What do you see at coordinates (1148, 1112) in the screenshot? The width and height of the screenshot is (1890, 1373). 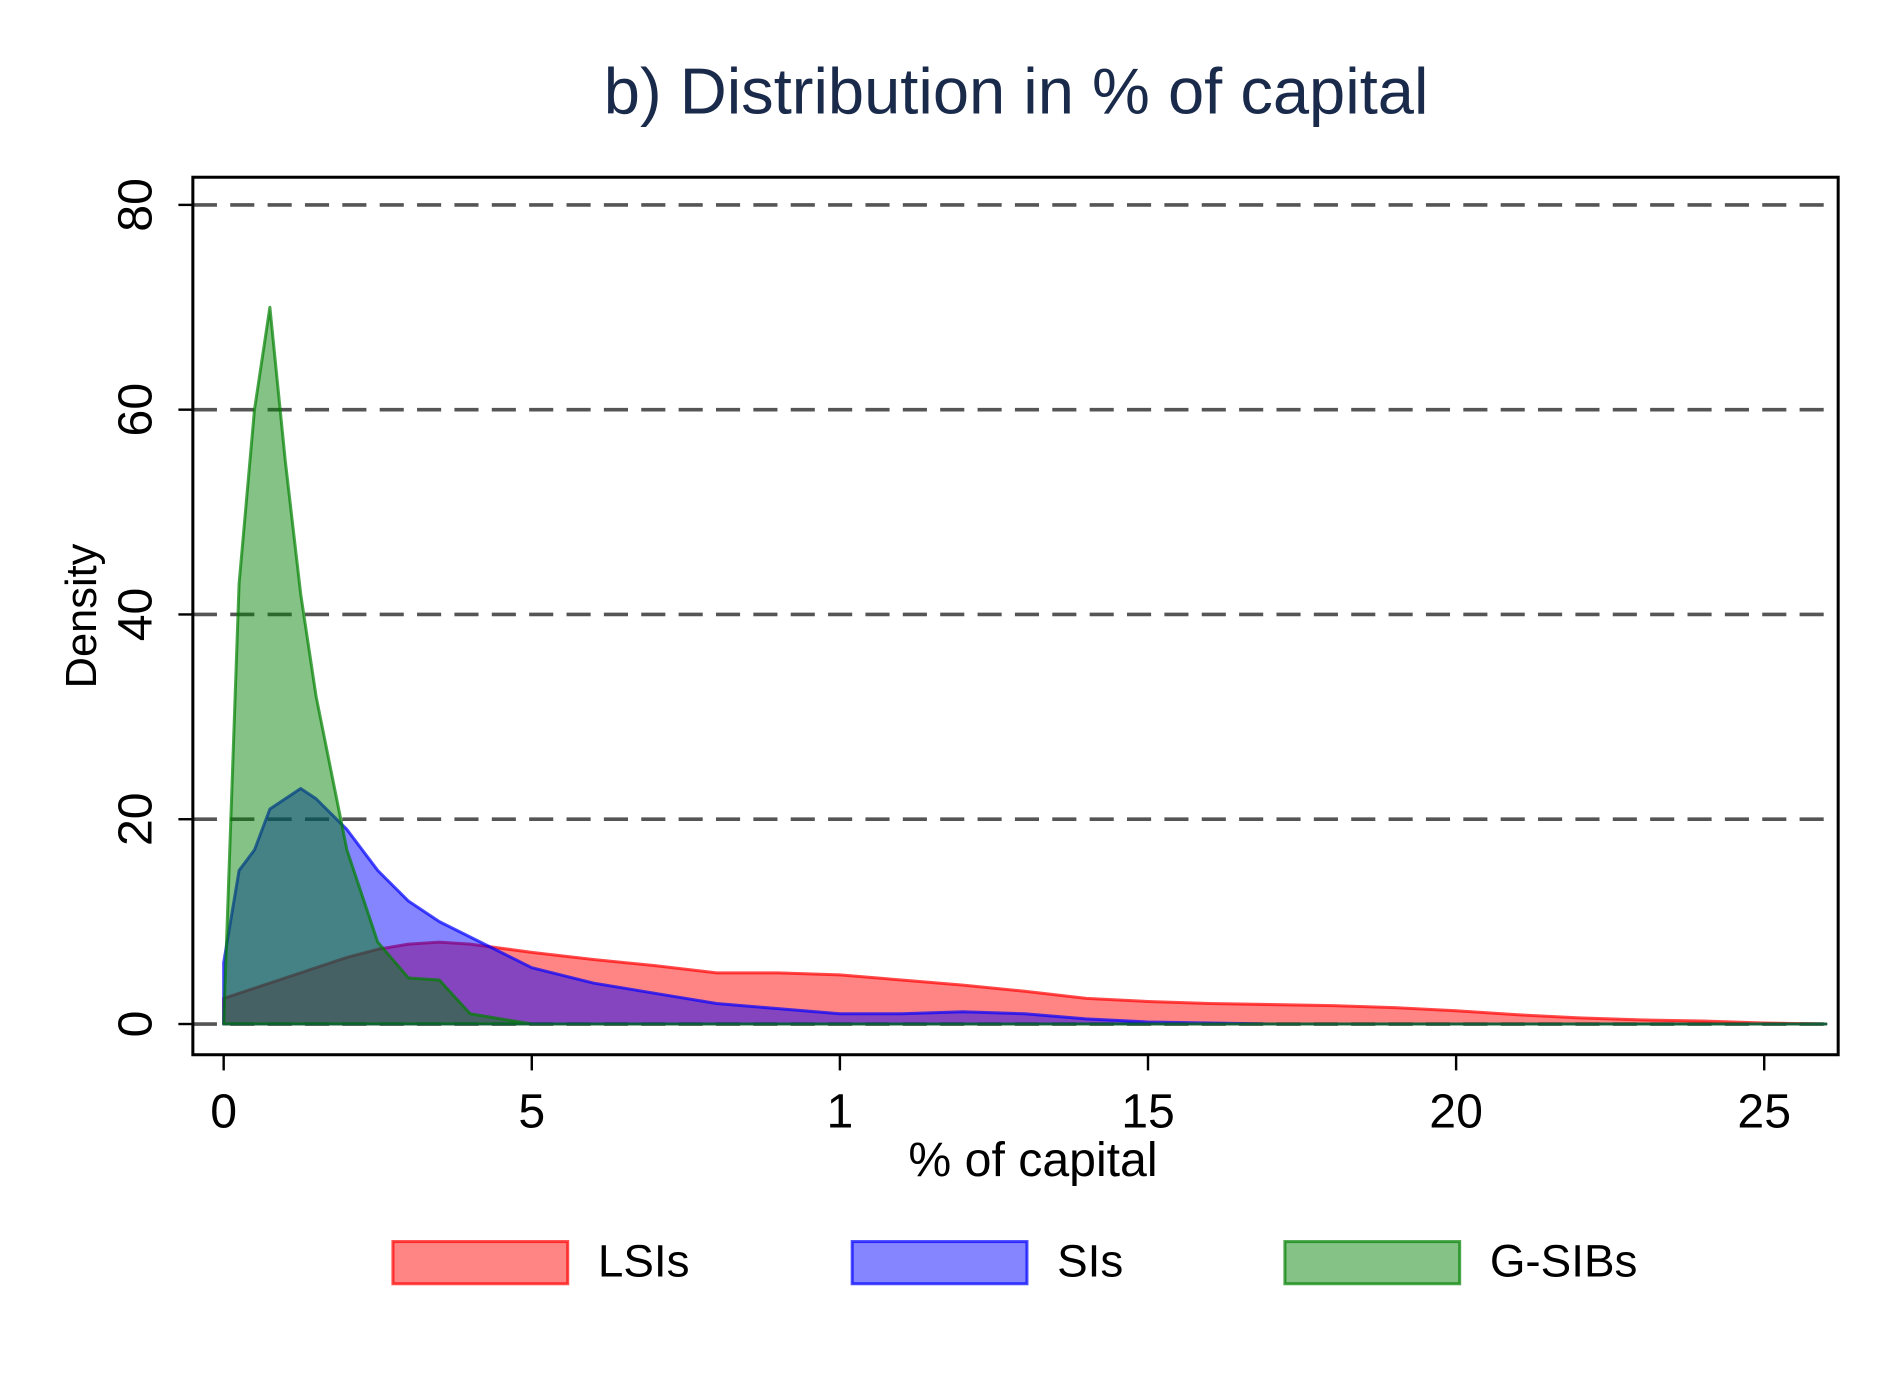 I see `x-tick-label: 15` at bounding box center [1148, 1112].